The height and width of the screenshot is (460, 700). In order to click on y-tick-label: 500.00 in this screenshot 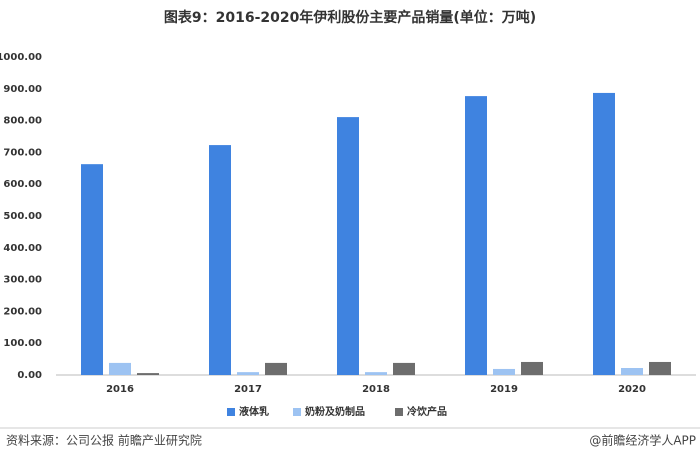, I will do `click(22, 216)`.